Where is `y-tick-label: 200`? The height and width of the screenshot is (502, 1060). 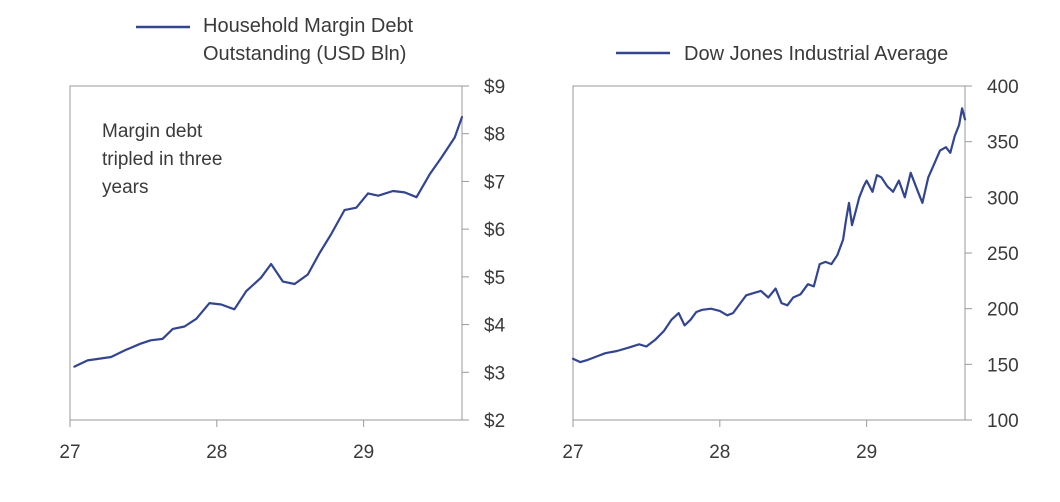 y-tick-label: 200 is located at coordinates (1003, 310).